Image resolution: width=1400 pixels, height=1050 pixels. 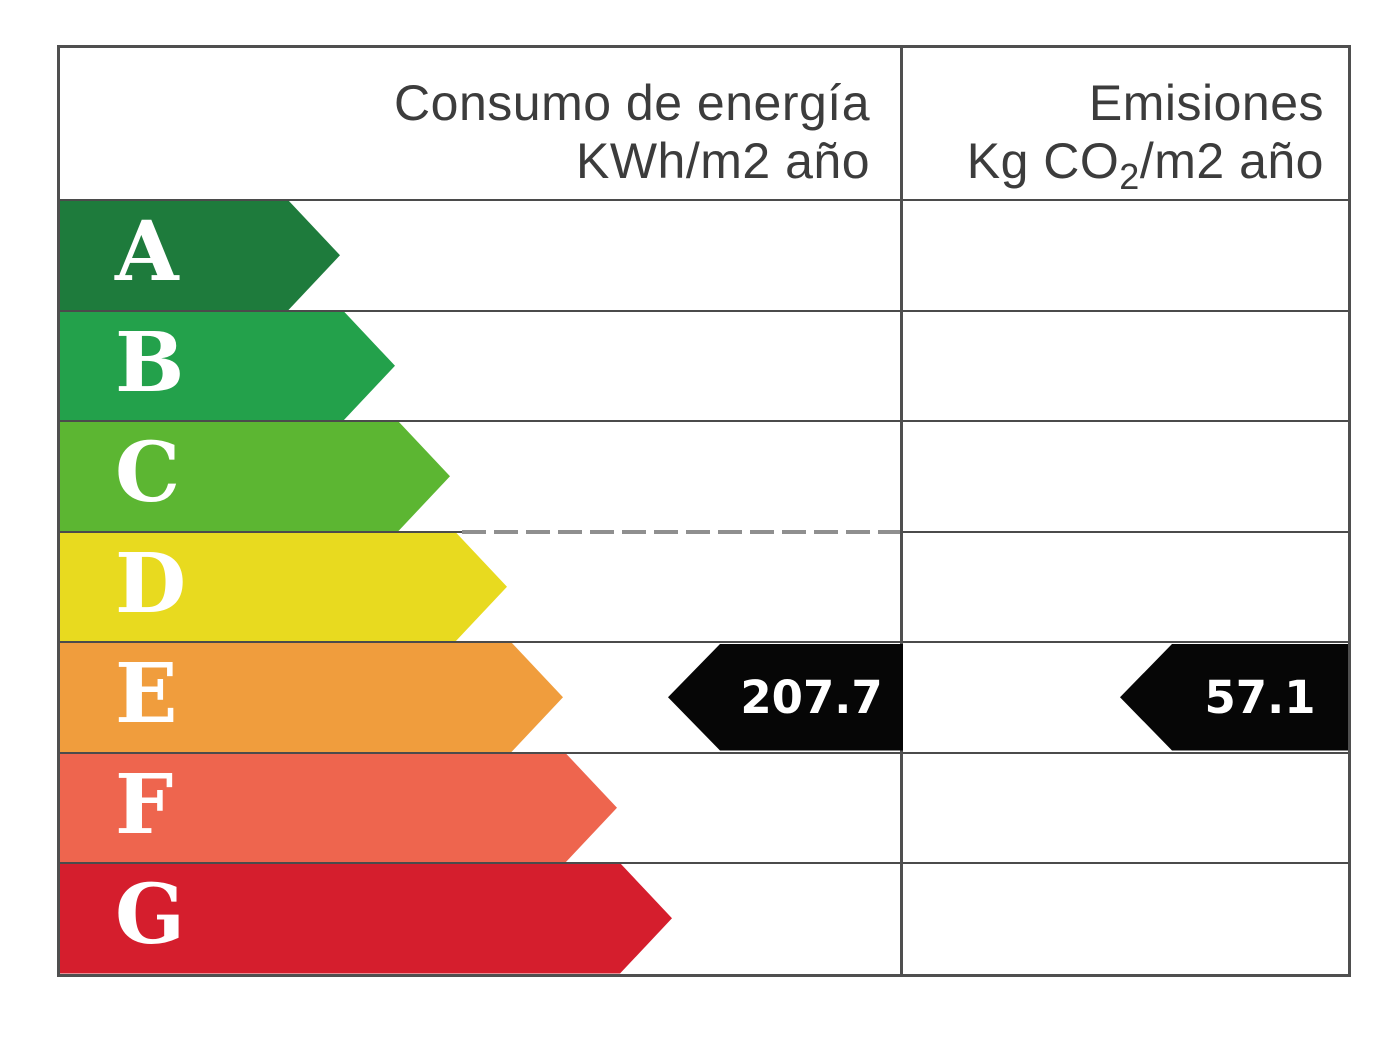 I want to click on gridline-row-g, so click(x=704, y=863).